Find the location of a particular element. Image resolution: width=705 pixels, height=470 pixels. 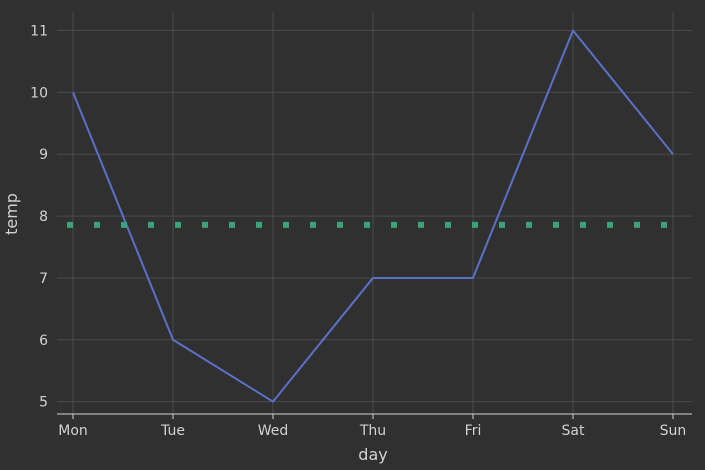

x-axis-title: day is located at coordinates (372, 454).